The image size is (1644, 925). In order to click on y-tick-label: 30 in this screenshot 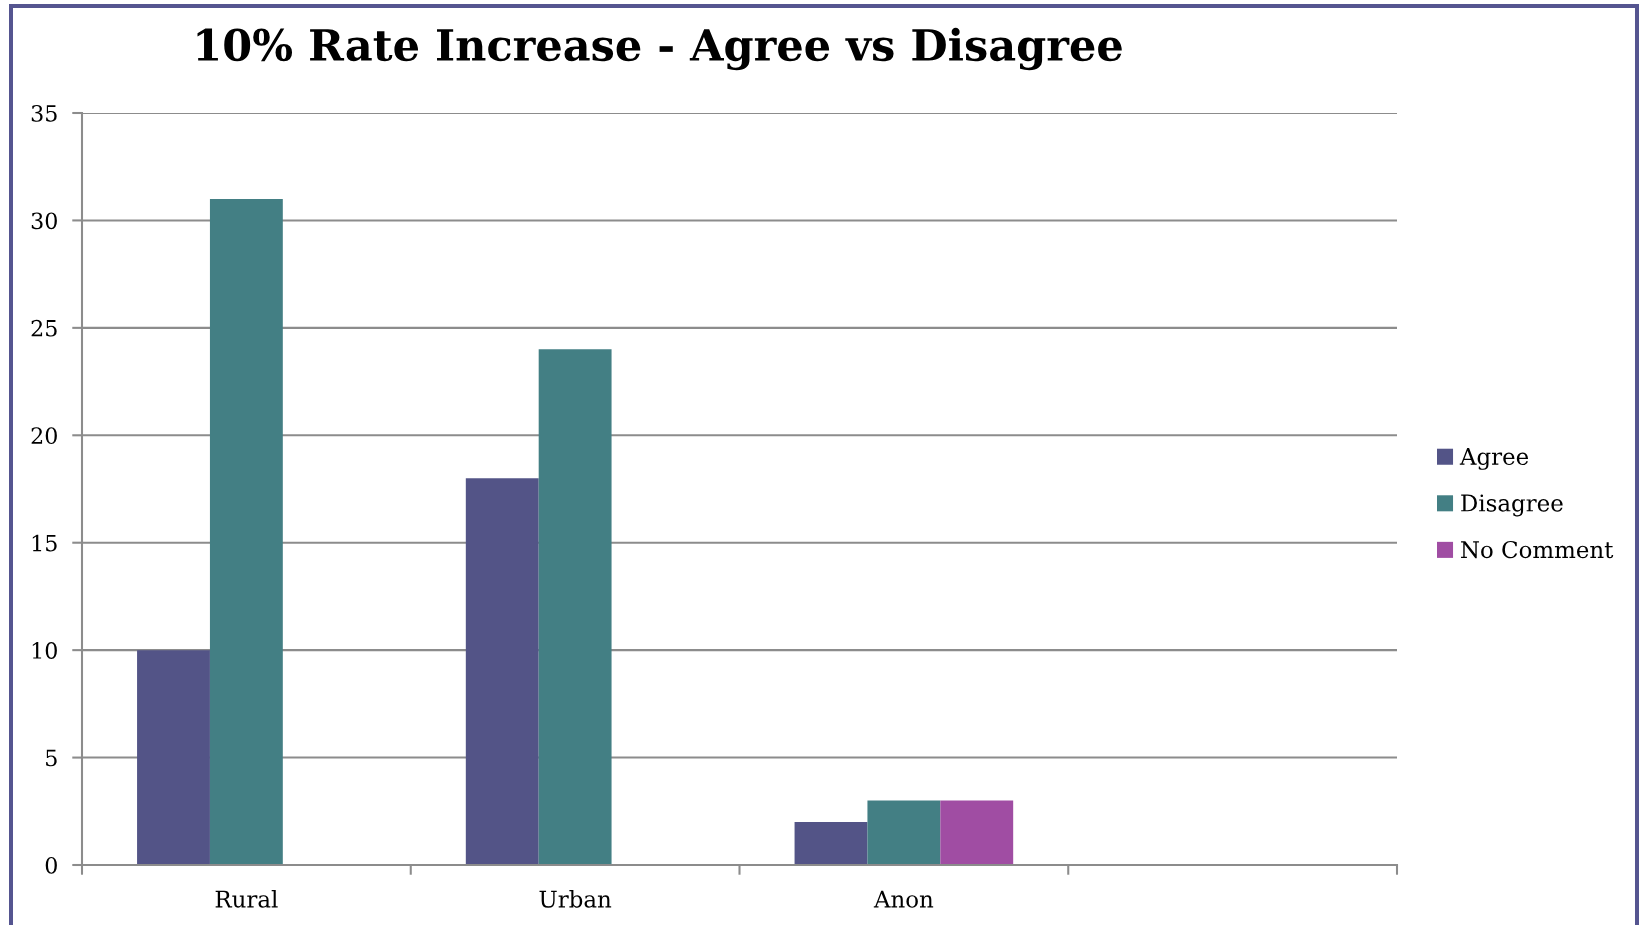, I will do `click(44, 221)`.